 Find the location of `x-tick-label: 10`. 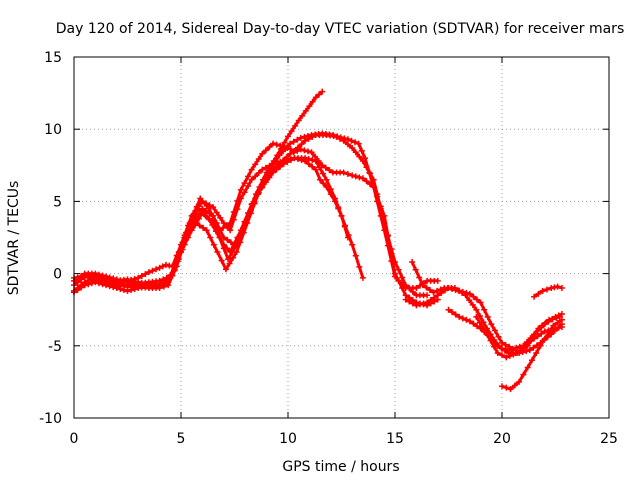

x-tick-label: 10 is located at coordinates (288, 439).